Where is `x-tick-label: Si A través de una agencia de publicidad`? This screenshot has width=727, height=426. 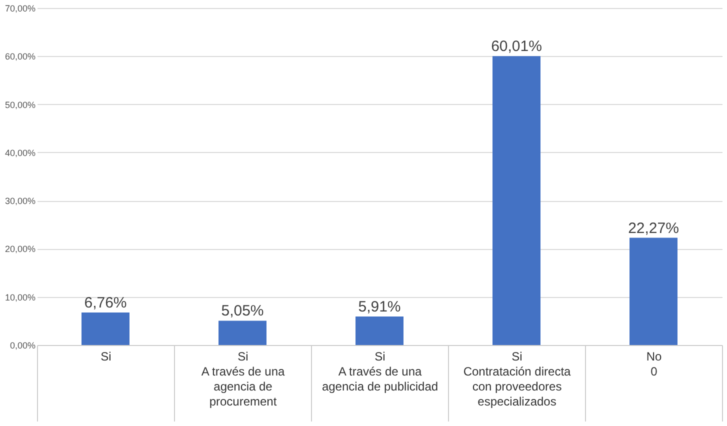 x-tick-label: Si A través de una agencia de publicidad is located at coordinates (380, 372).